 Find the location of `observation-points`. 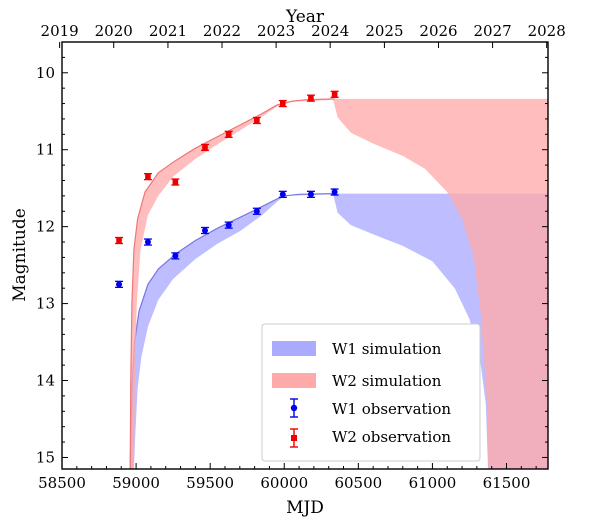

observation-points is located at coordinates (227, 189).